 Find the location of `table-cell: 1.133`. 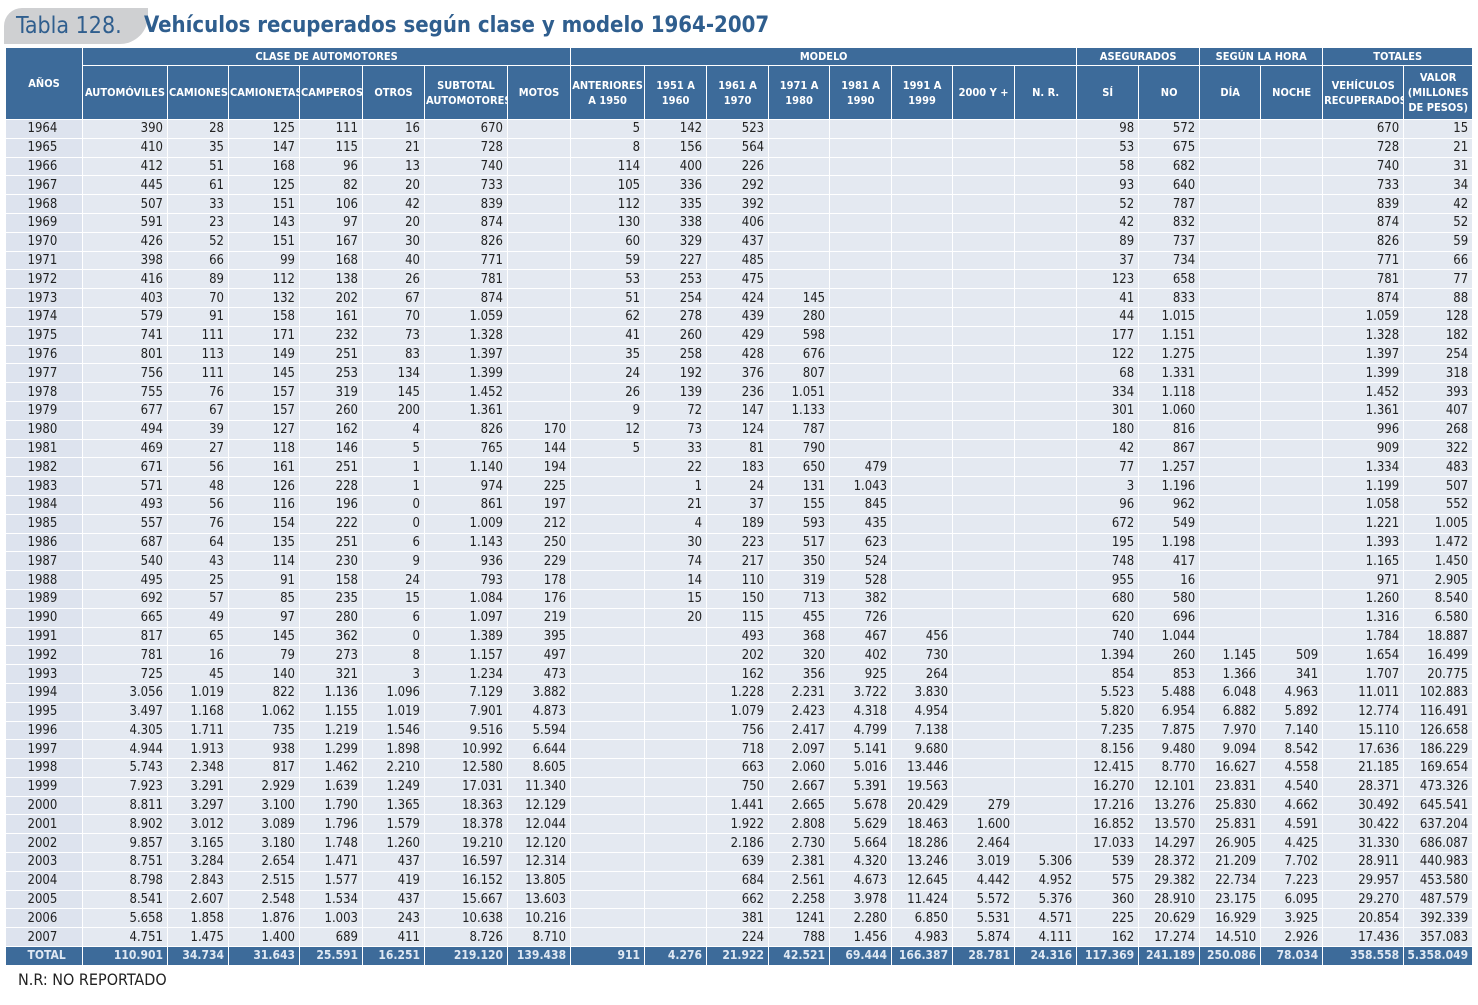

table-cell: 1.133 is located at coordinates (799, 411).